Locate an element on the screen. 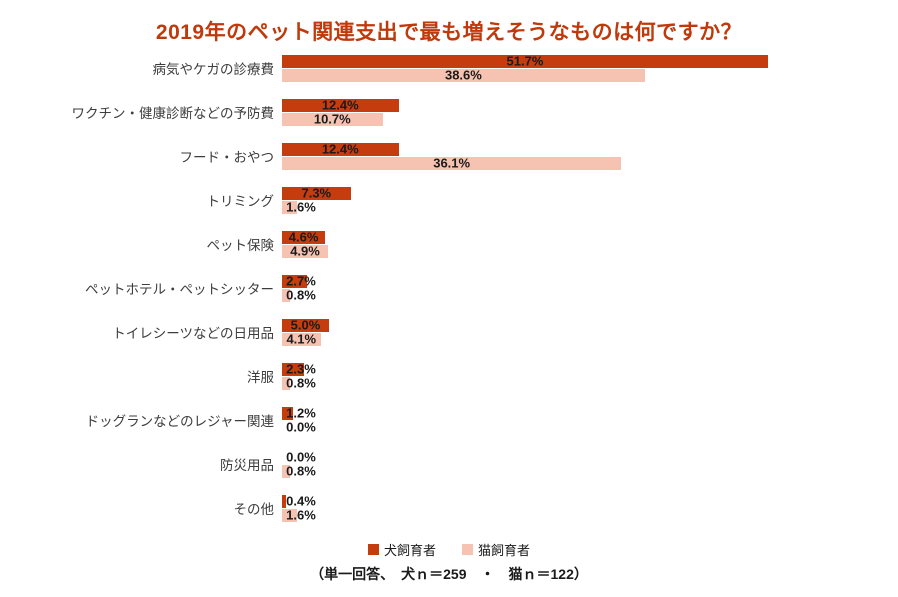  legend-item-dog: 犬飼育者 is located at coordinates (401, 549).